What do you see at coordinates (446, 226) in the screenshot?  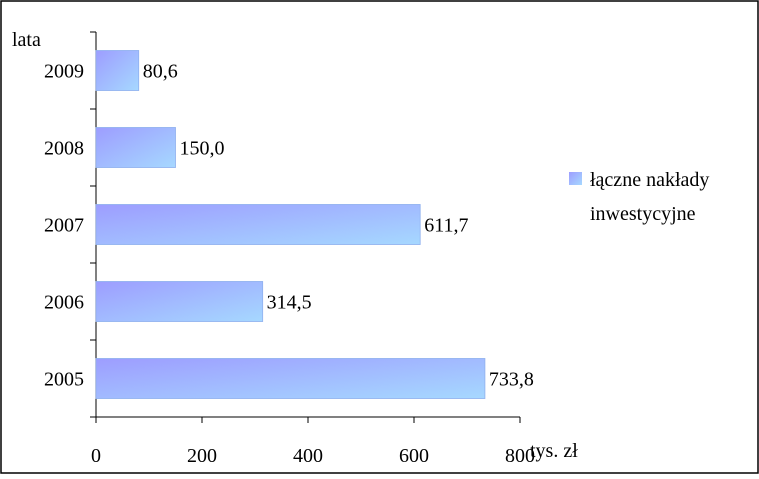 I see `value-label-2007: 611,7` at bounding box center [446, 226].